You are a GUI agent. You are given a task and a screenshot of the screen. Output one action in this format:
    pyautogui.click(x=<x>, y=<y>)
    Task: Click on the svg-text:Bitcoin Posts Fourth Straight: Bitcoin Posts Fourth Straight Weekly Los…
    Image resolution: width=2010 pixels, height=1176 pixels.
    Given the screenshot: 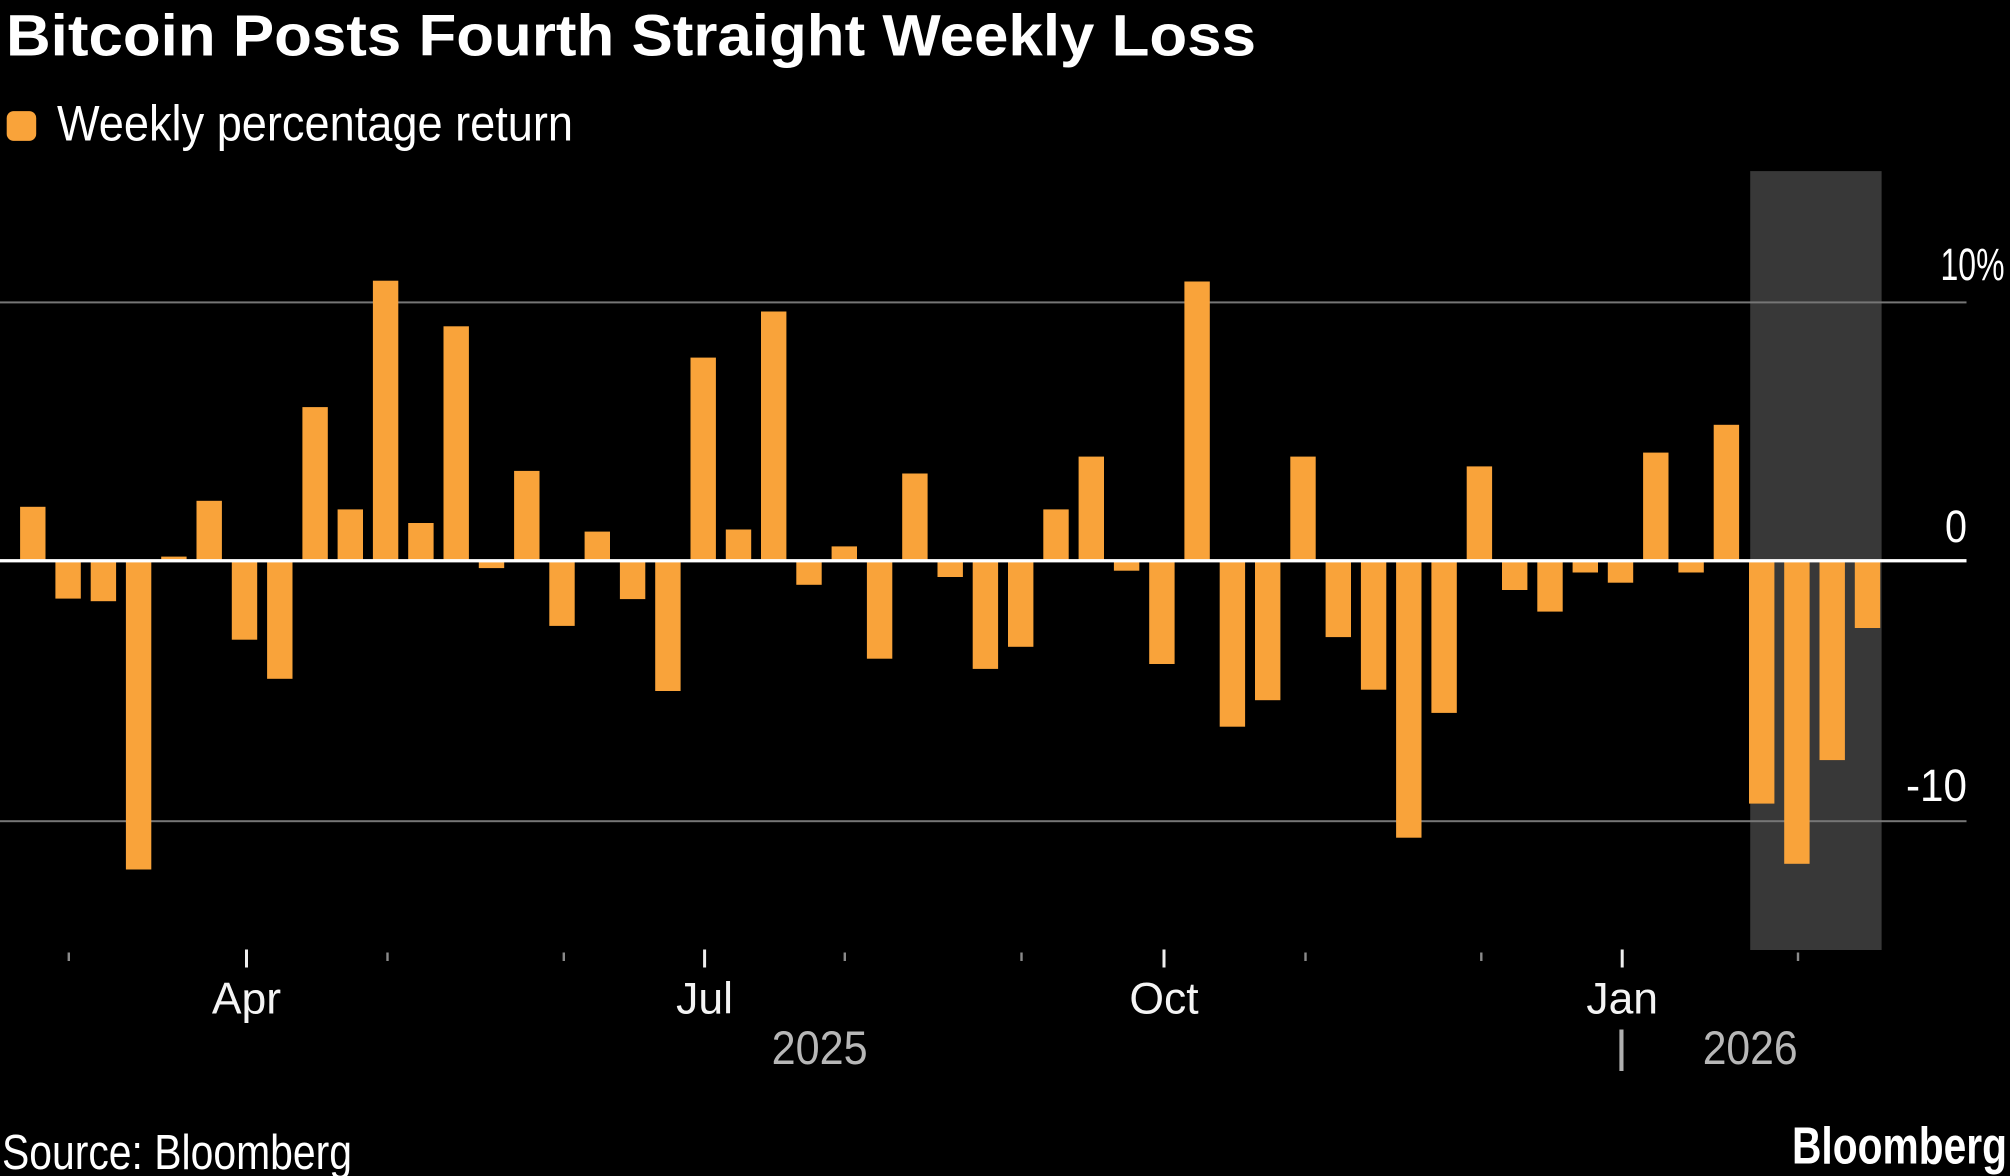 What is the action you would take?
    pyautogui.click(x=631, y=36)
    